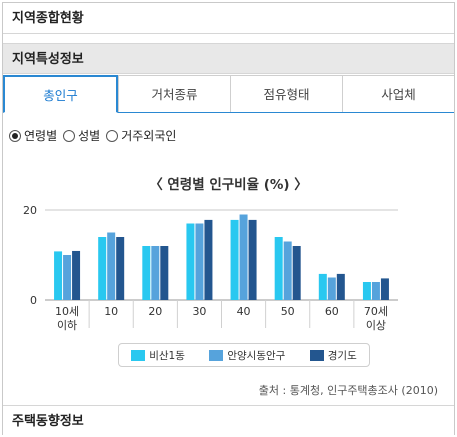 The width and height of the screenshot is (457, 437). I want to click on section-title: 지역특성정보, so click(228, 58).